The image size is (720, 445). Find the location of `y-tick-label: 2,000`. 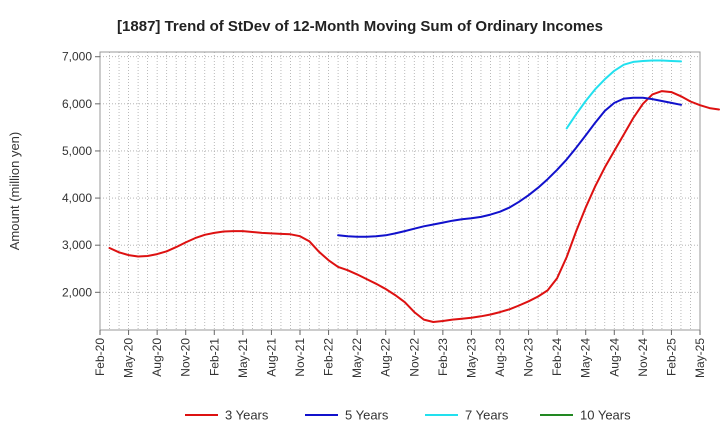

y-tick-label: 2,000 is located at coordinates (77, 292).